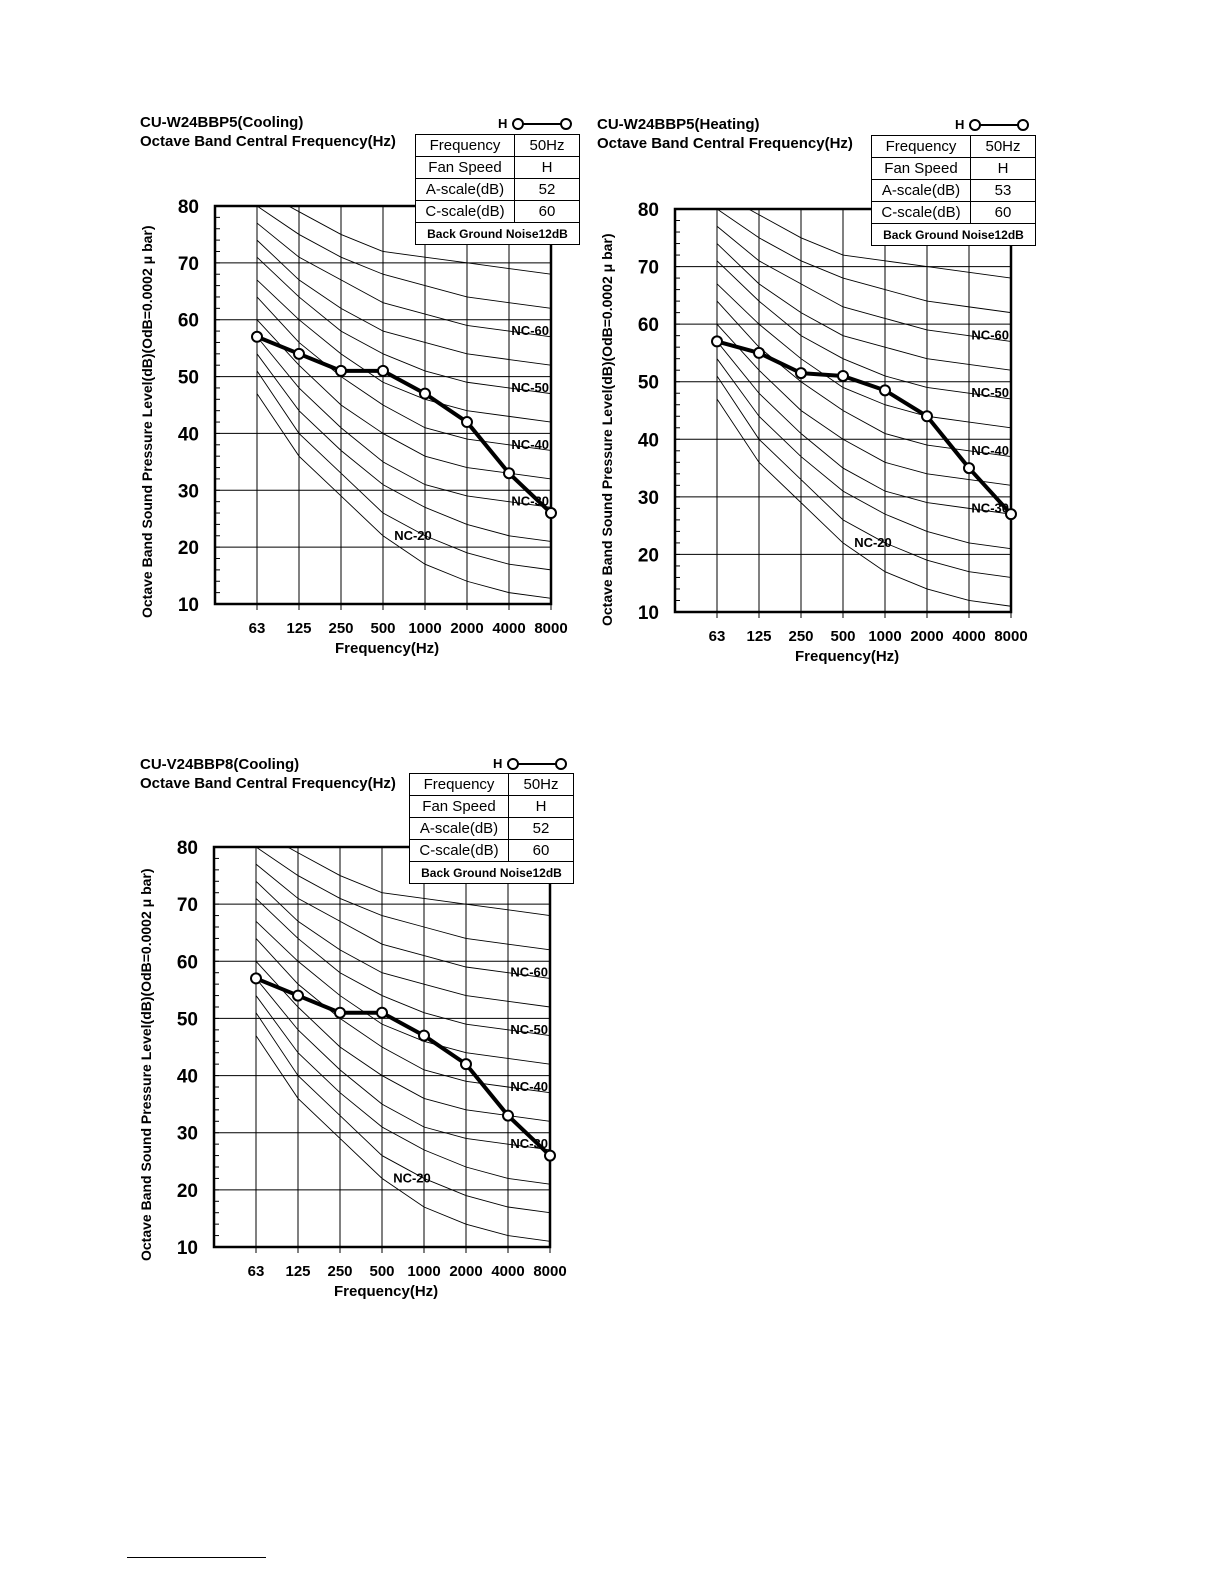 This screenshot has width=1224, height=1584. I want to click on x-axis-label: Frequency(Hz), so click(847, 656).